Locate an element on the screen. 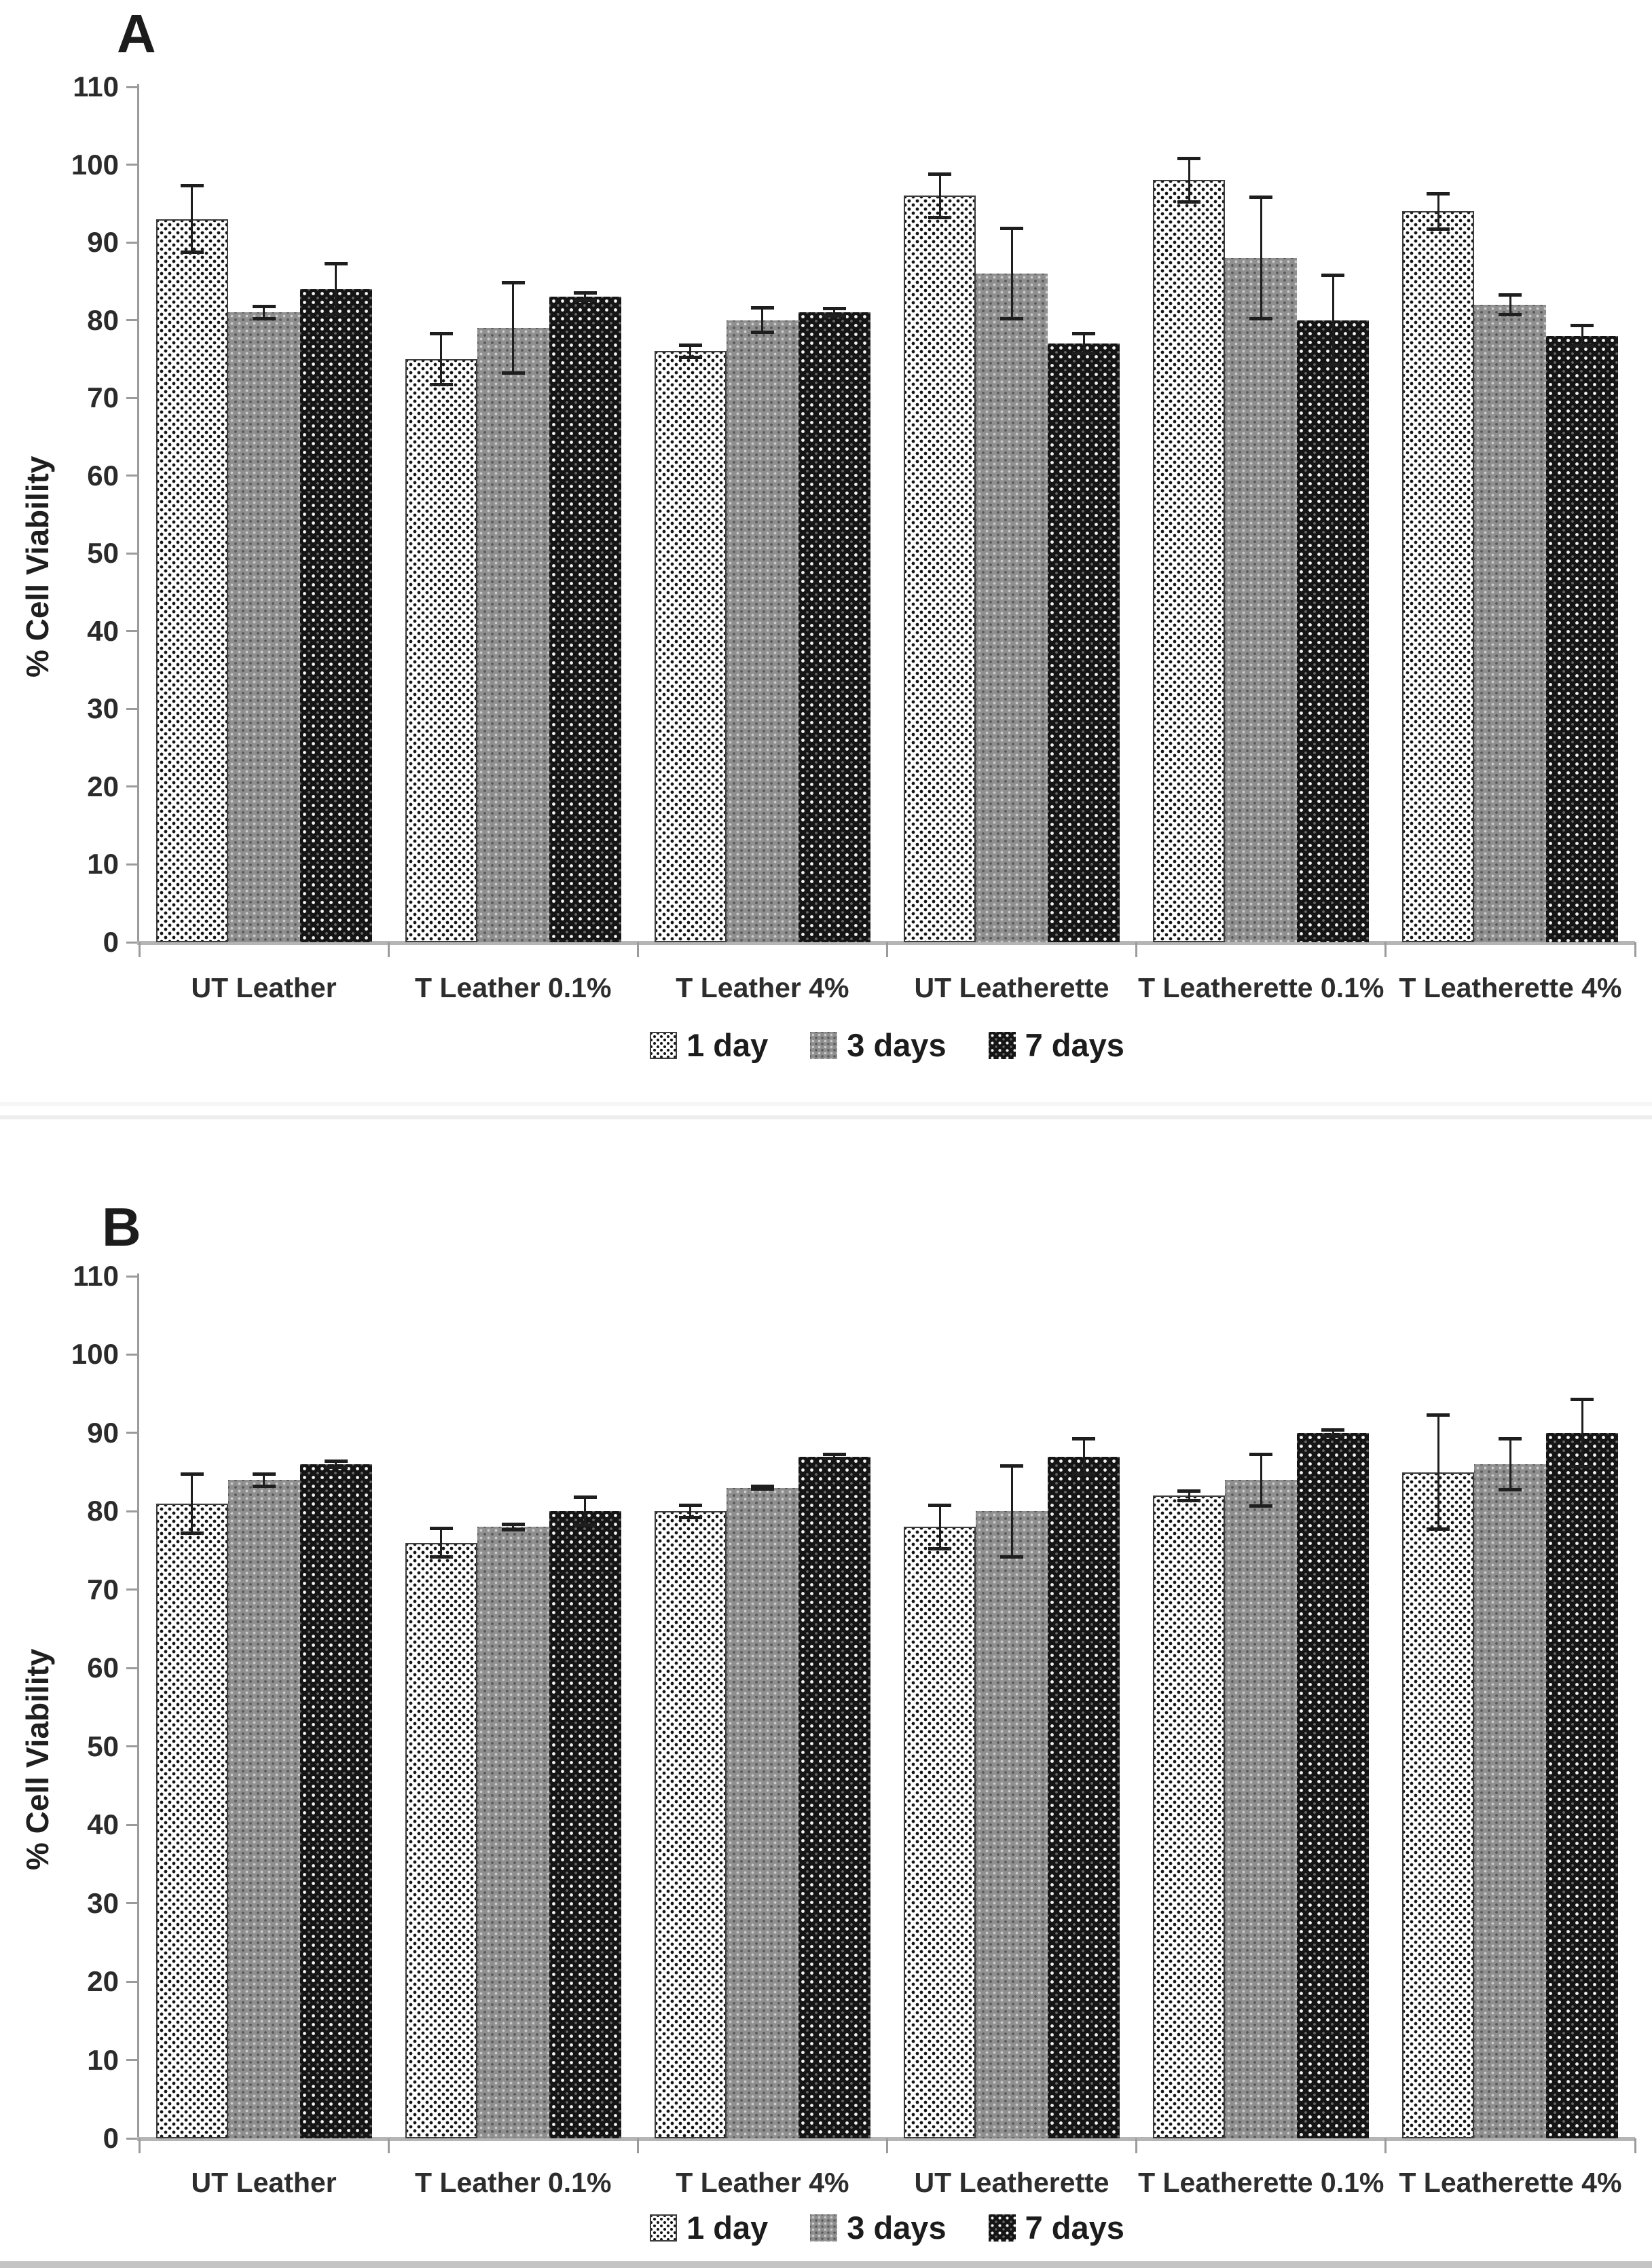 The width and height of the screenshot is (1652, 2268). legend-swatch-7-days is located at coordinates (1002, 2228).